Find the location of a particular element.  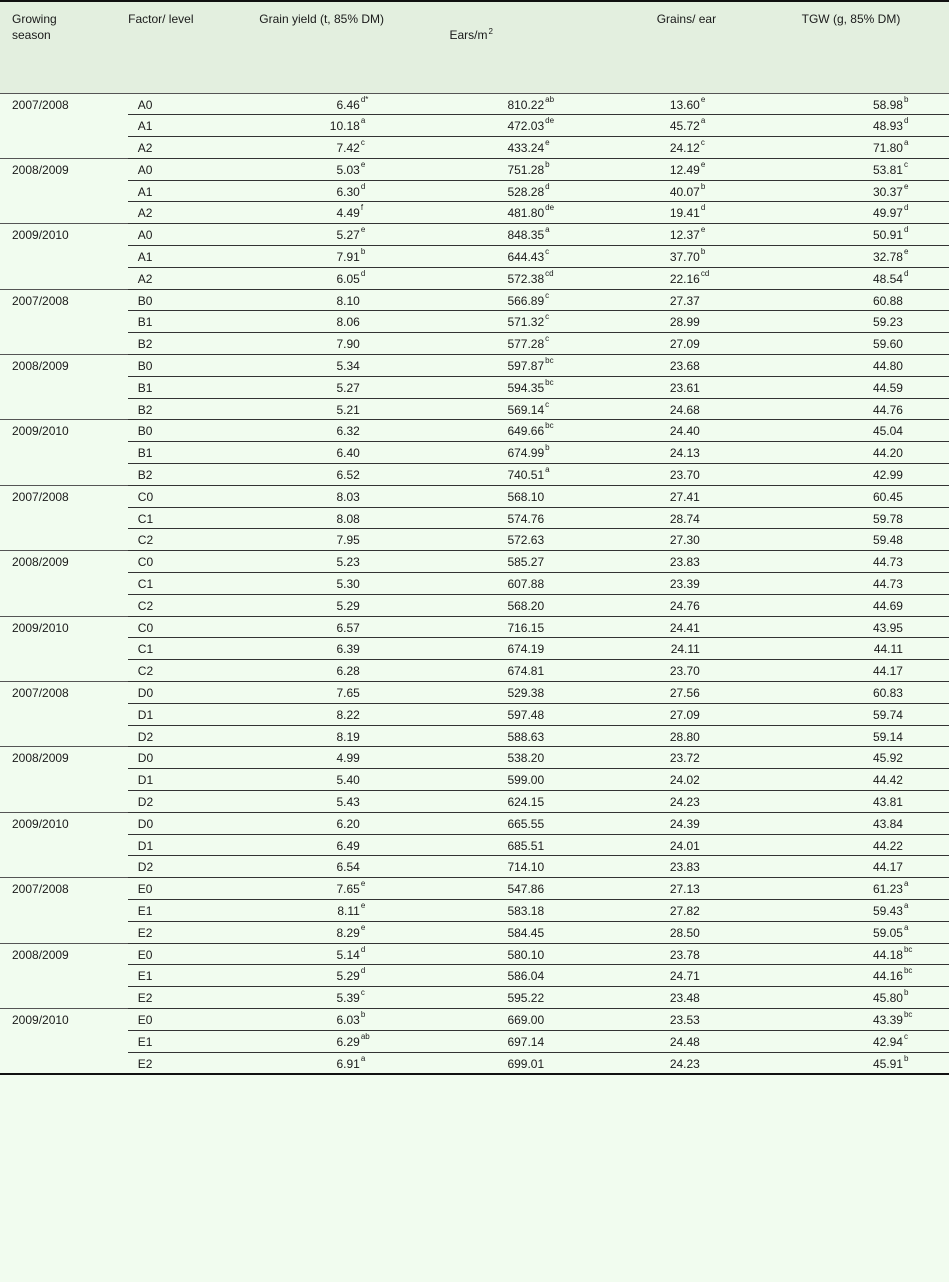

value: 6.49 is located at coordinates (348, 845).